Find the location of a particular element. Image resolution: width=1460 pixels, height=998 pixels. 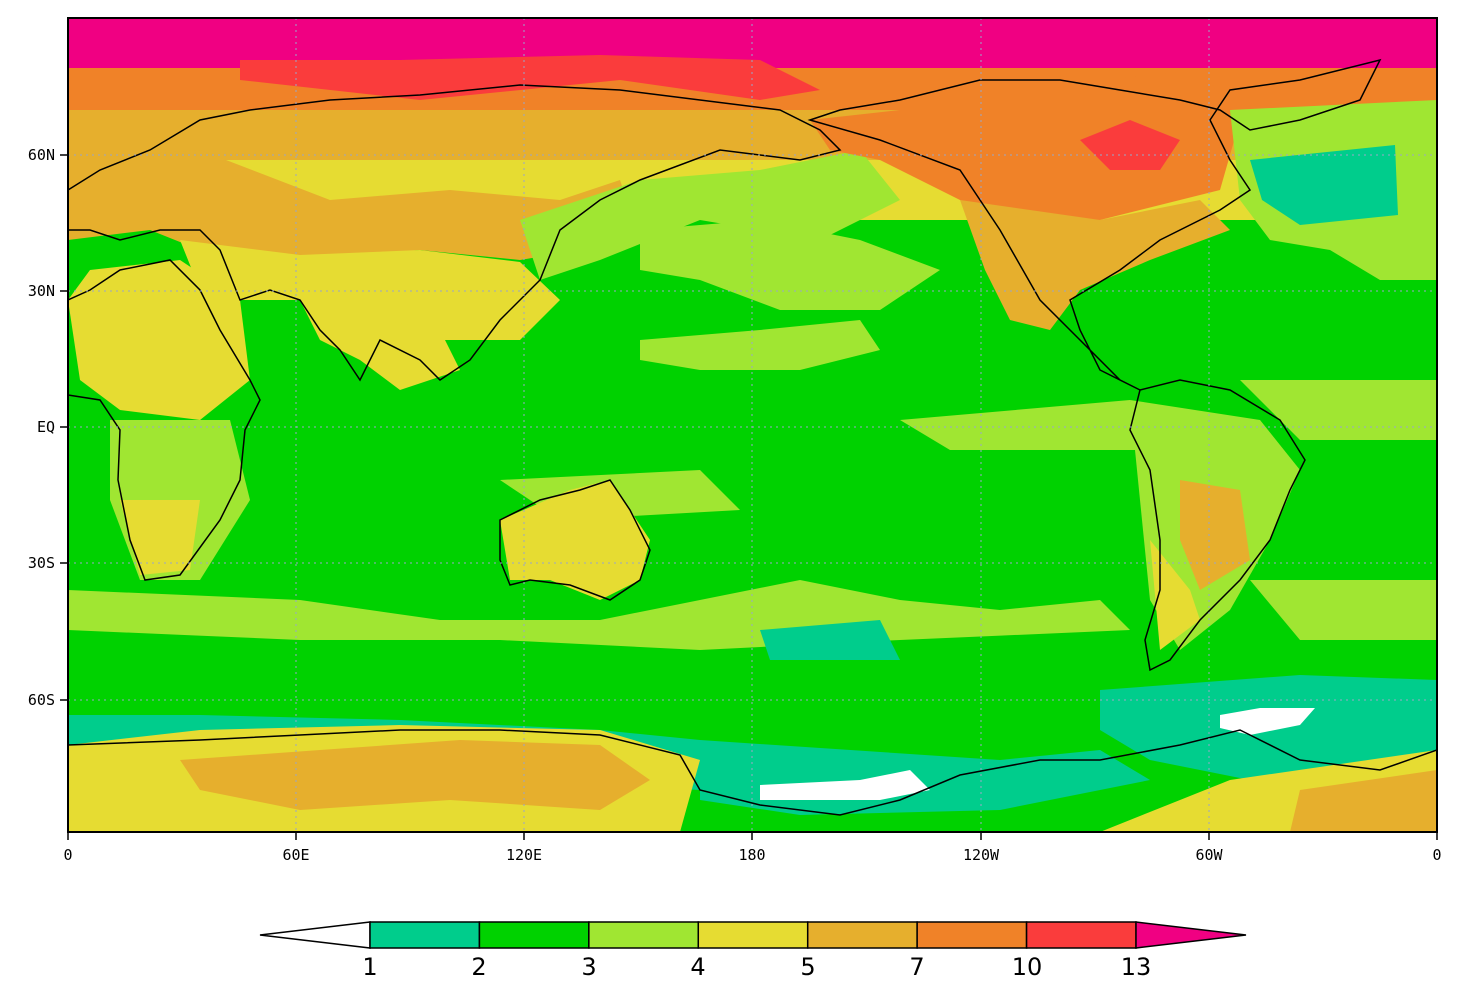

field-below-1-a is located at coordinates (845, 785).